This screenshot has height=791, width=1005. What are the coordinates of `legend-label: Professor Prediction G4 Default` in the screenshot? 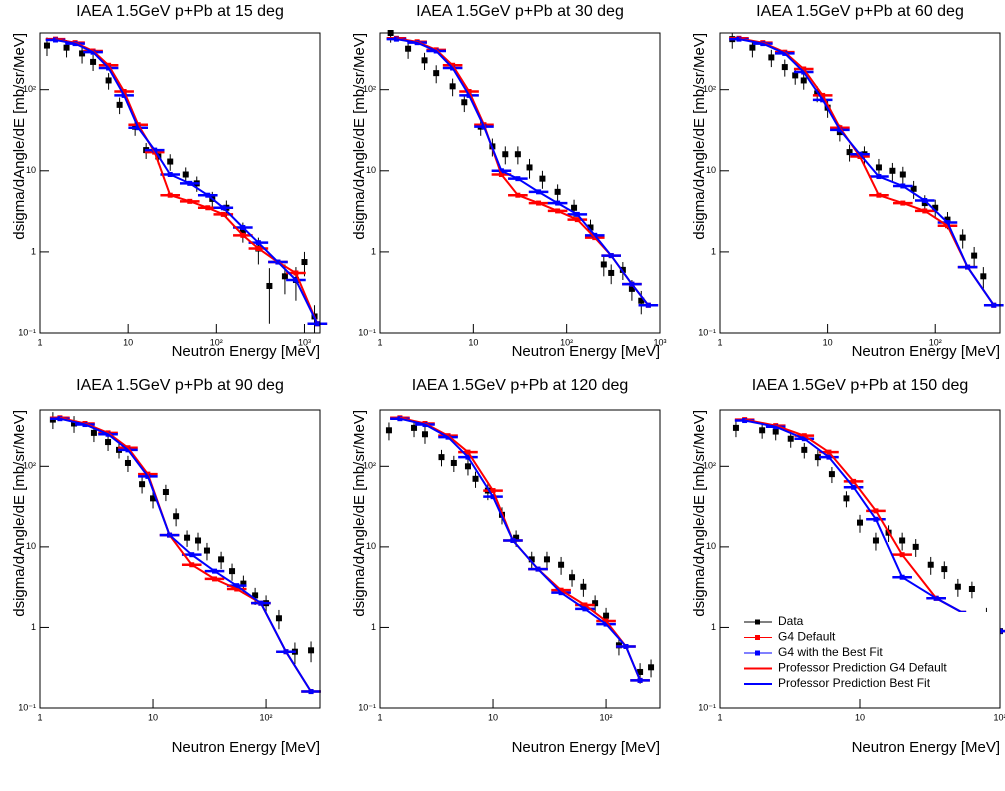 It's located at (862, 668).